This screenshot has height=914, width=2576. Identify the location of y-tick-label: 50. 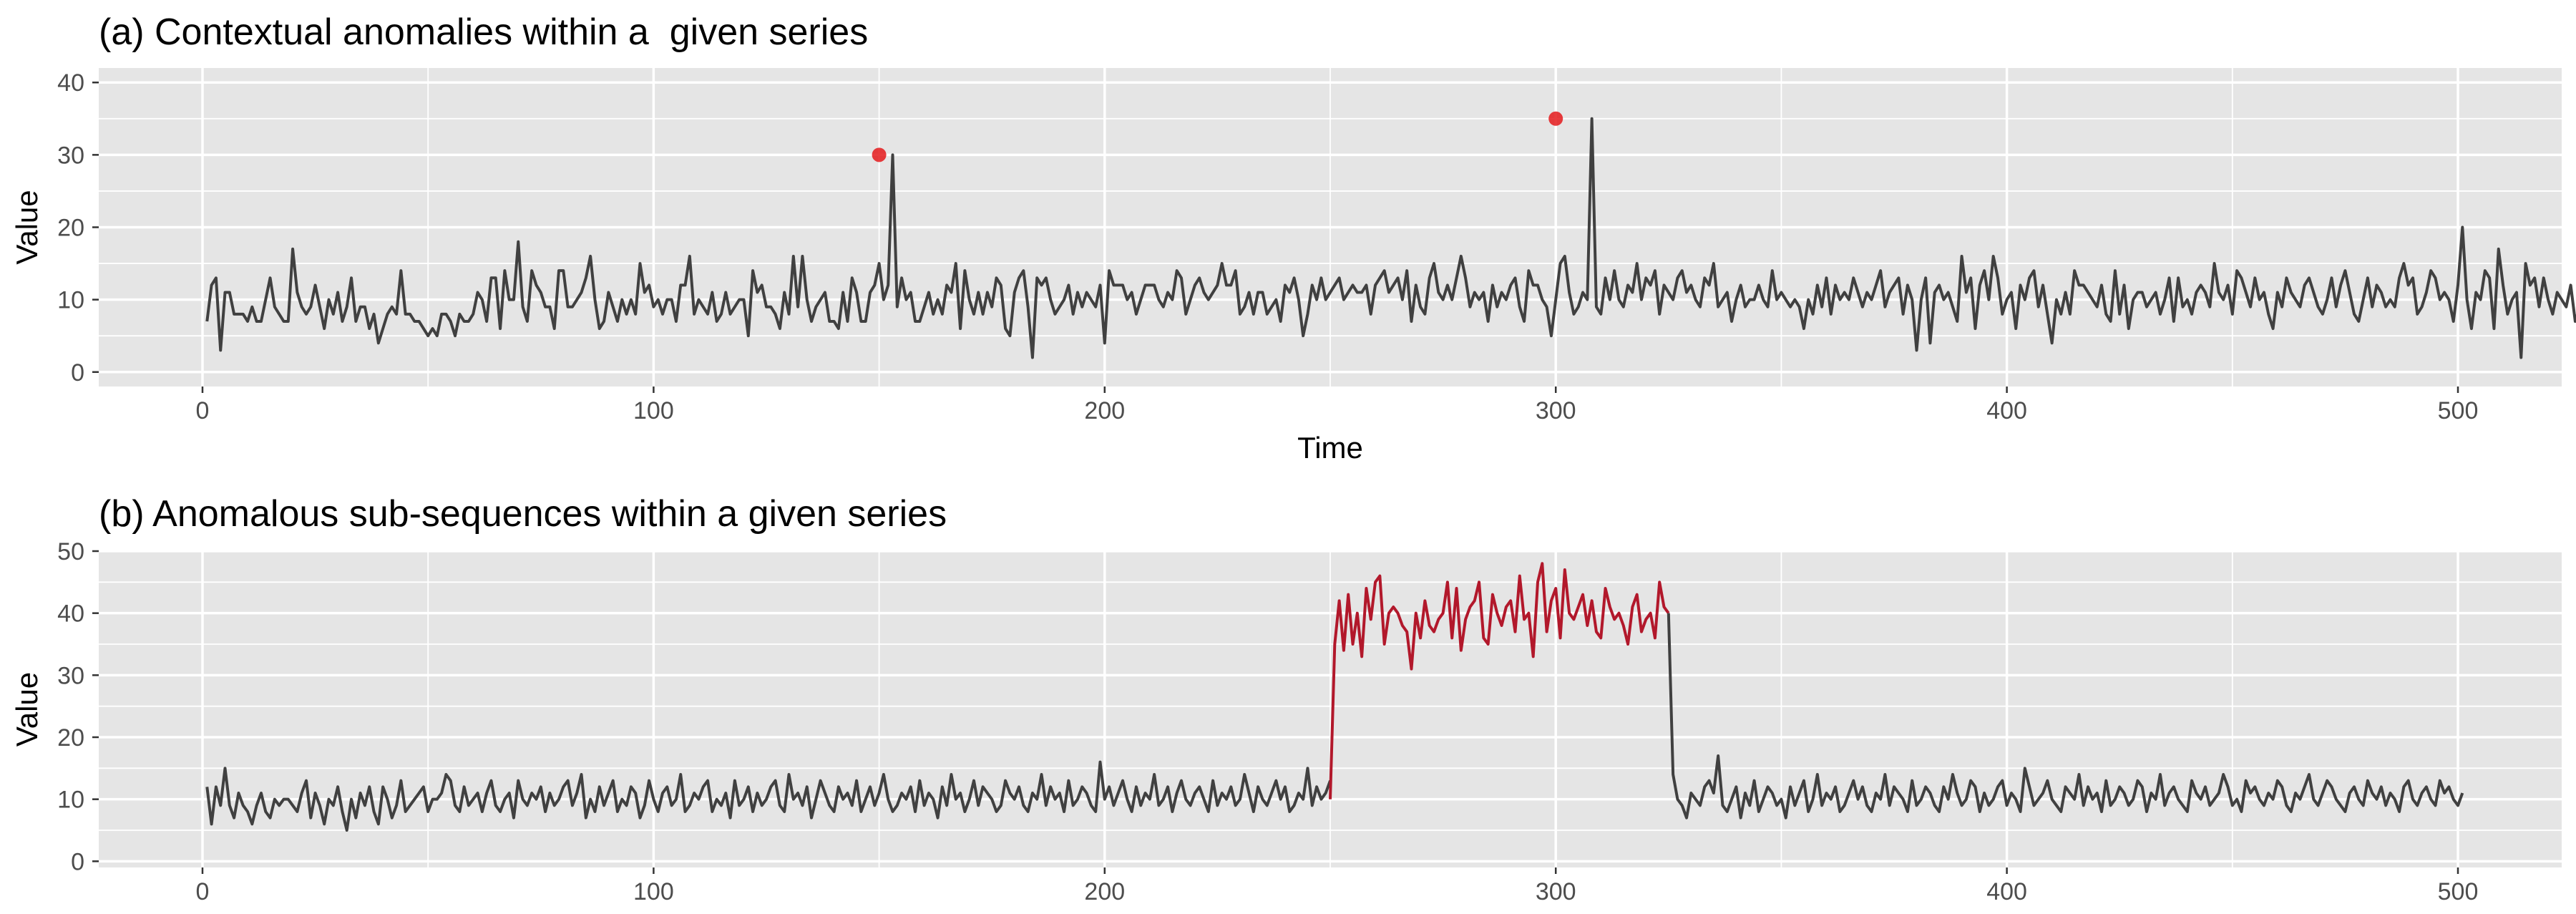
(70, 551).